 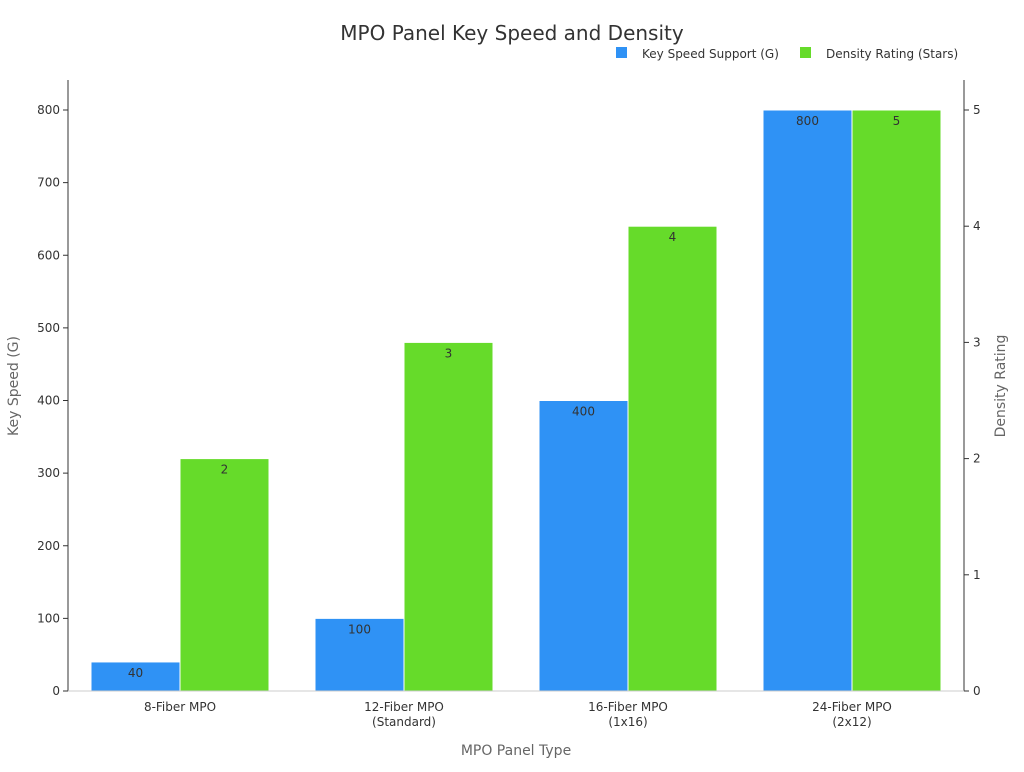 What do you see at coordinates (48, 110) in the screenshot?
I see `y-tick-label: 800` at bounding box center [48, 110].